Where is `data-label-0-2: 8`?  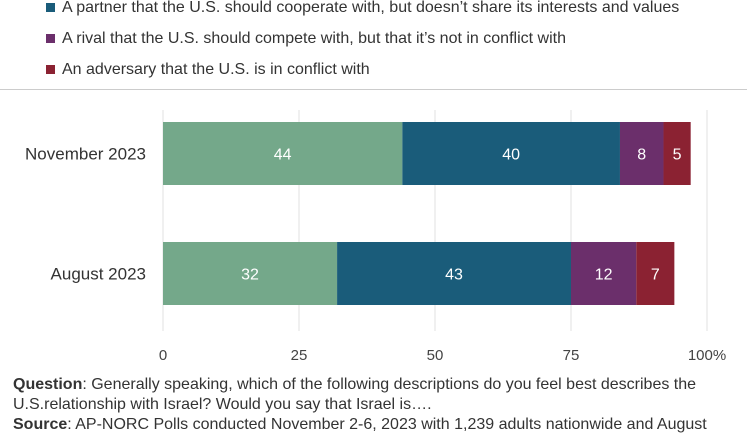 data-label-0-2: 8 is located at coordinates (641, 155).